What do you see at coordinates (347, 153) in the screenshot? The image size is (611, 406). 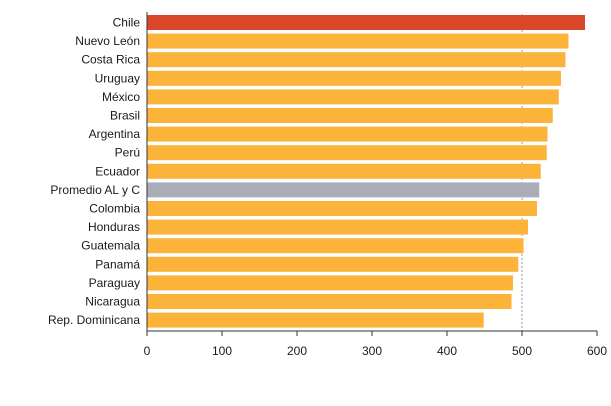 I see `bar-peru` at bounding box center [347, 153].